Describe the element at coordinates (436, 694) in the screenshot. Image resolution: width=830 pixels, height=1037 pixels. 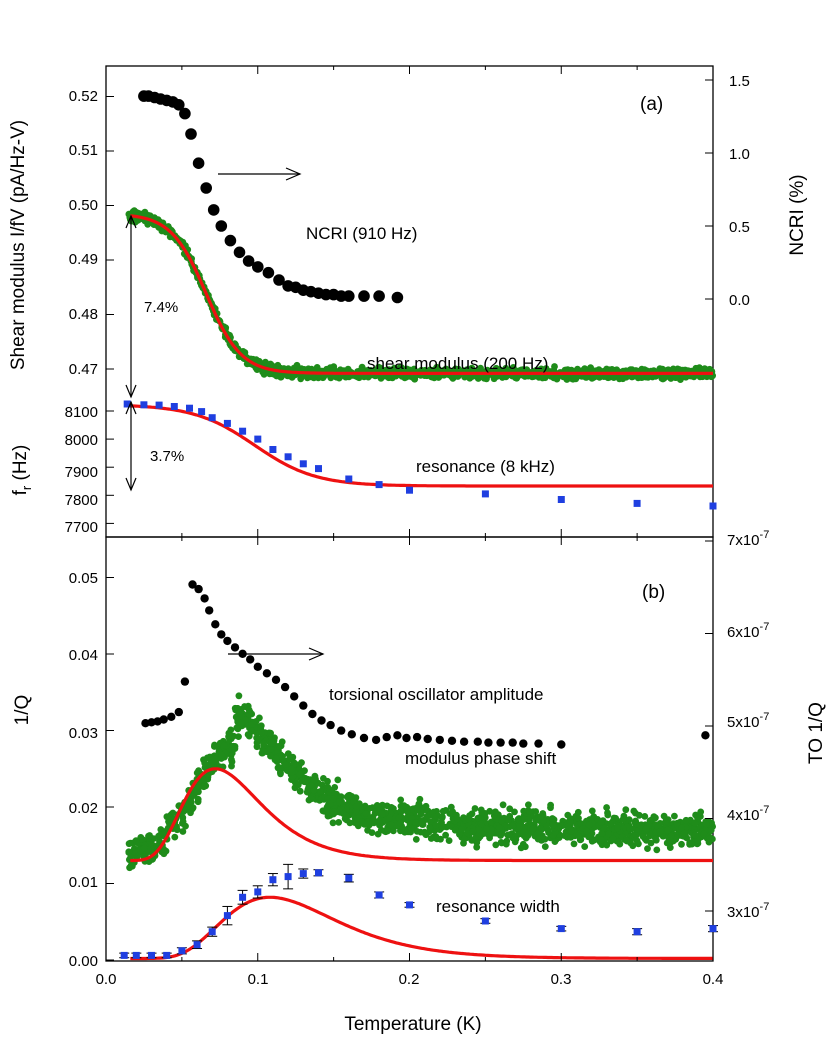
I see `amplitude-annotation: torsional oscillator amplitude` at that location.